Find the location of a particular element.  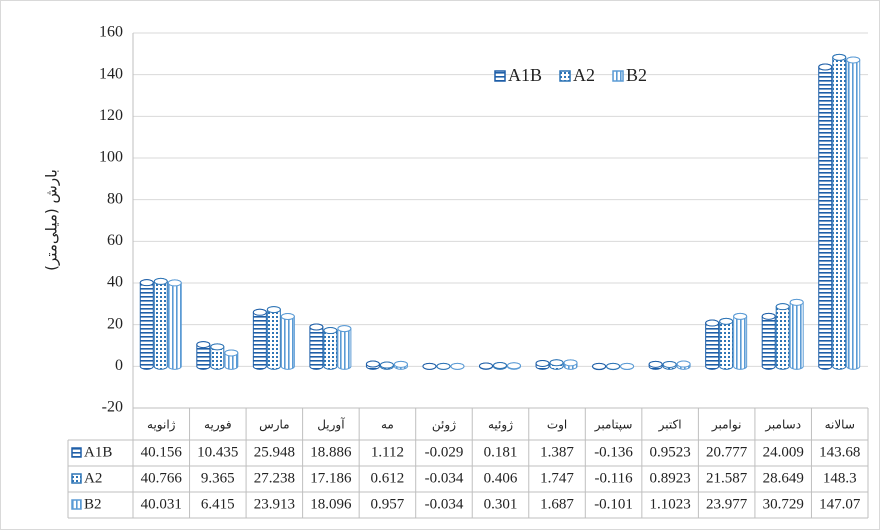

table-value: 27.238 is located at coordinates (274, 478).